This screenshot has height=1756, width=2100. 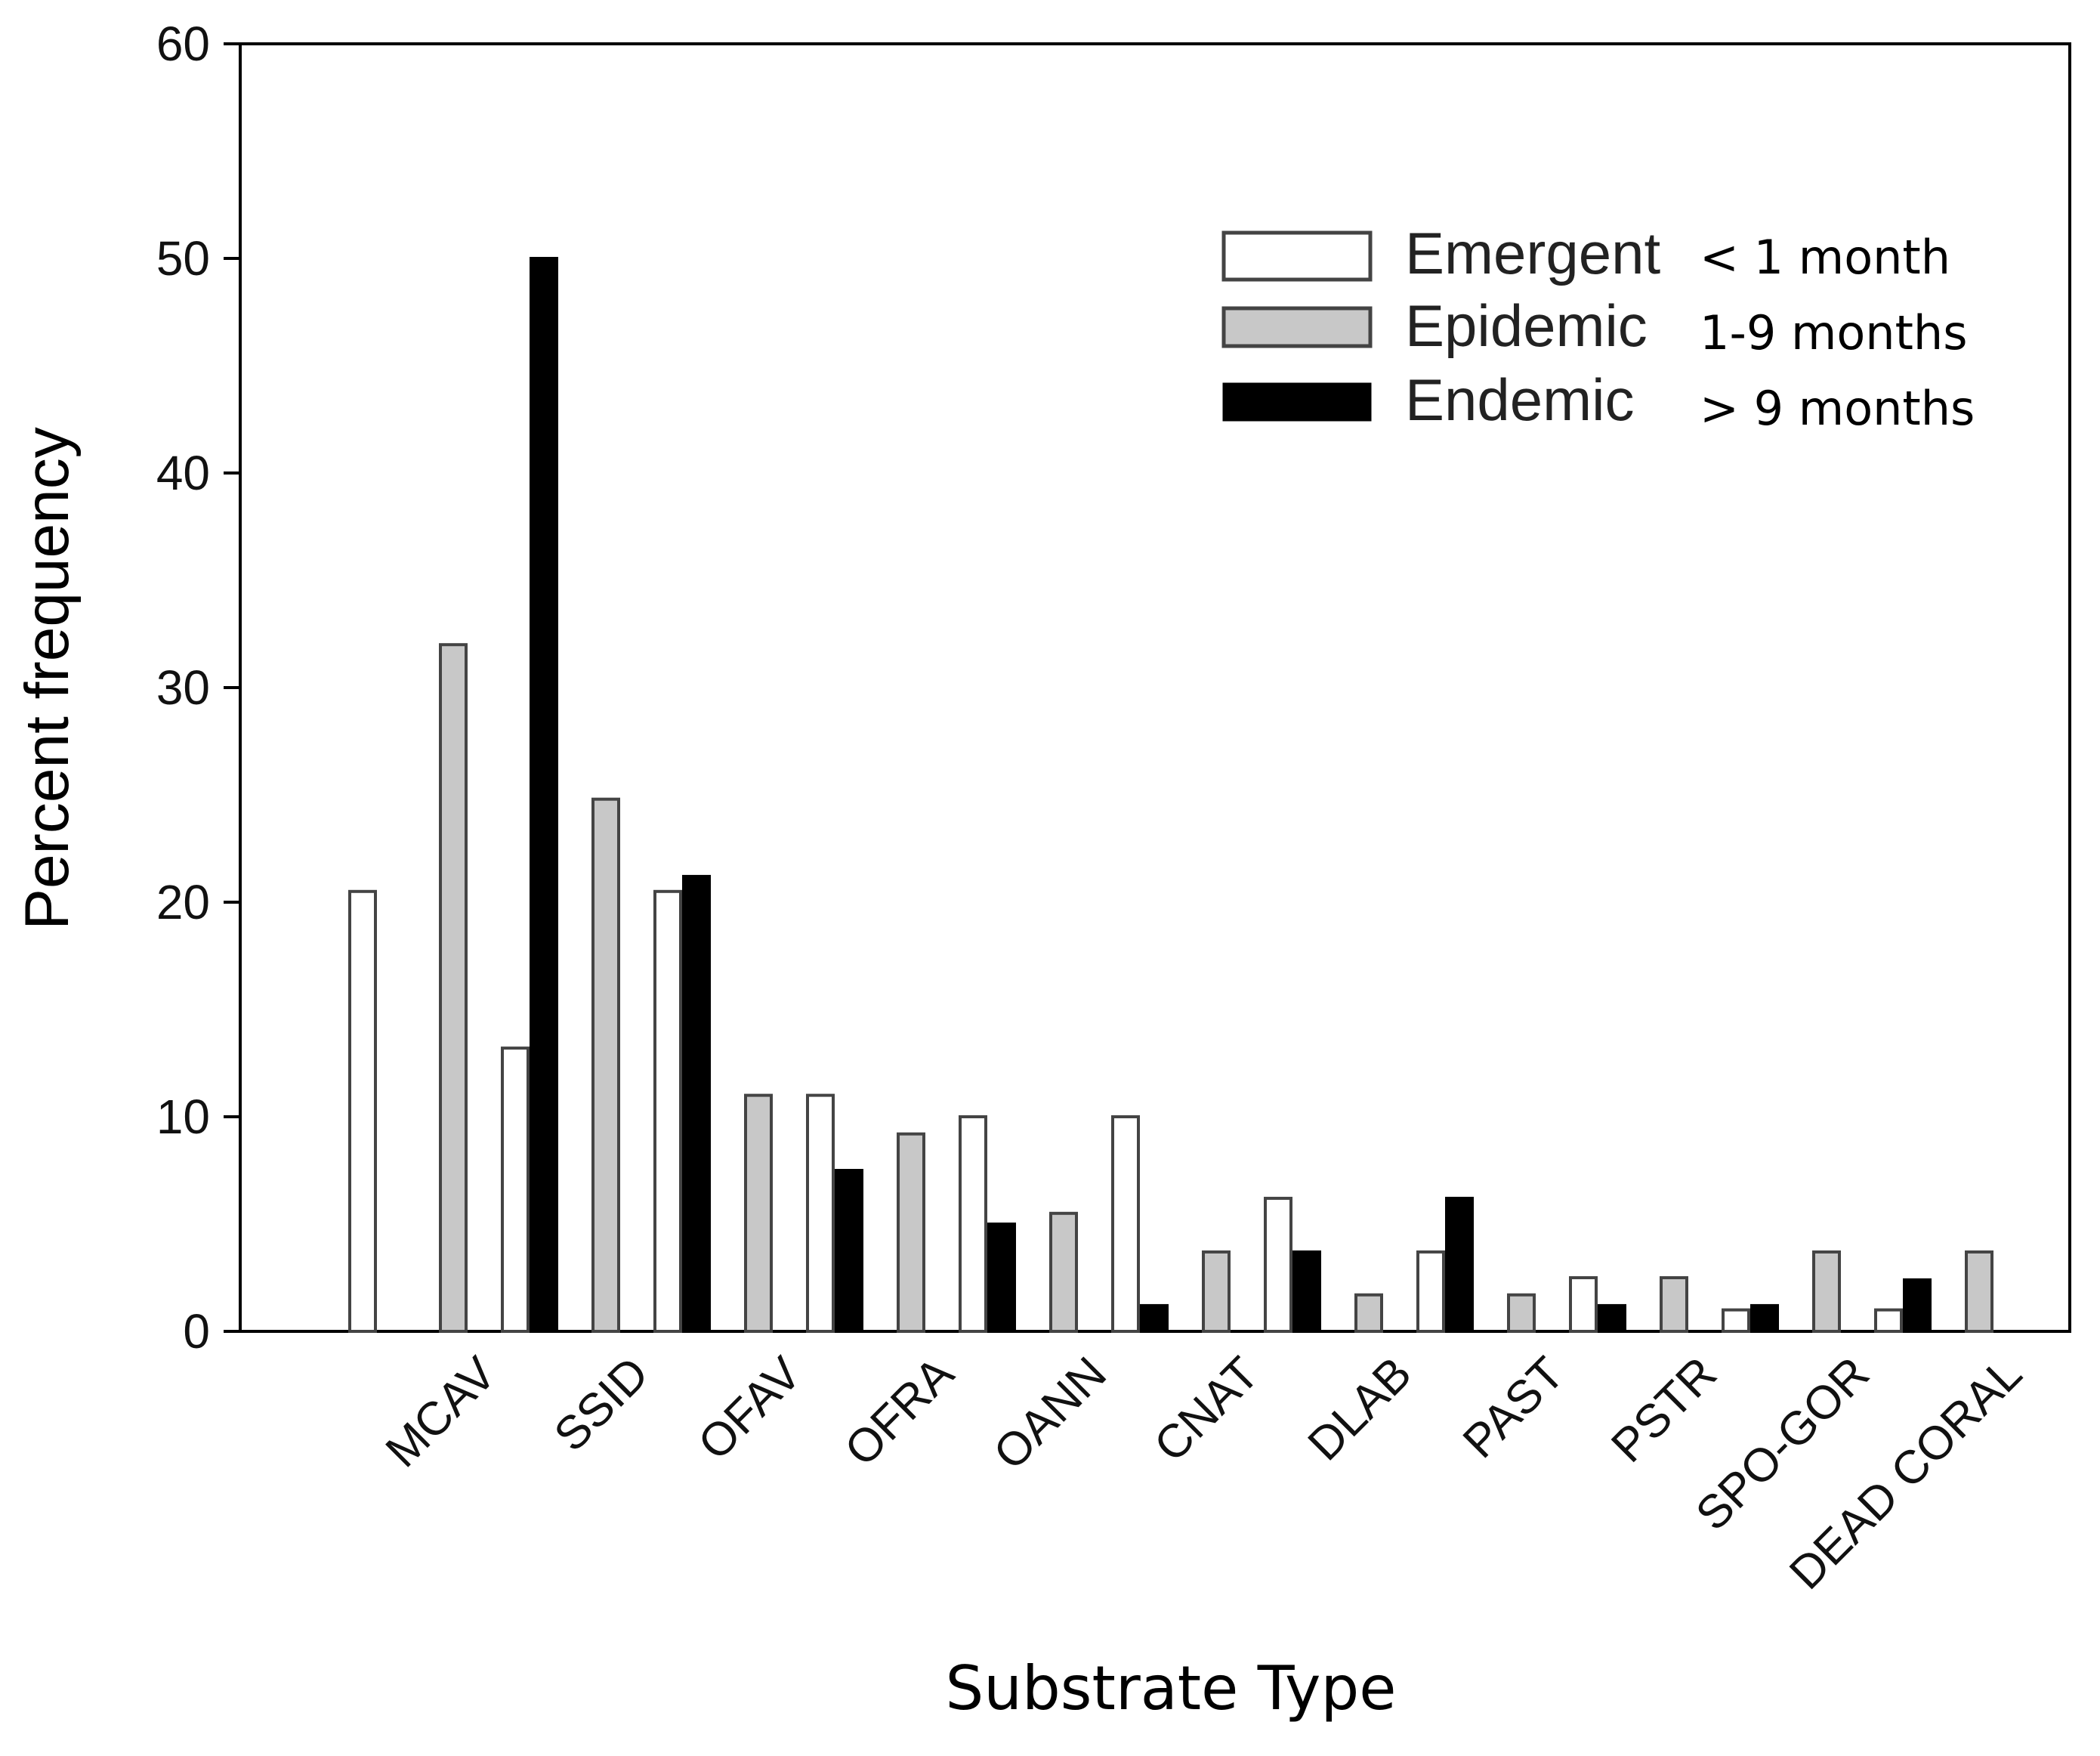 I want to click on bar-emergent-ofra, so click(x=820, y=1213).